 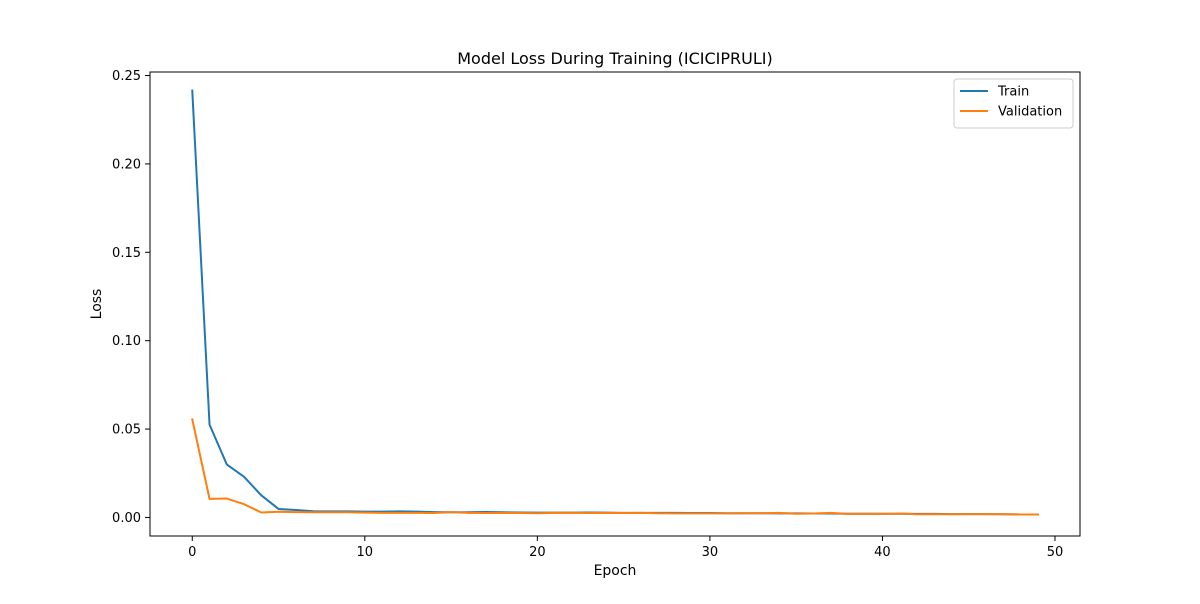 I want to click on y-tick-label: 0.25, so click(x=126, y=76).